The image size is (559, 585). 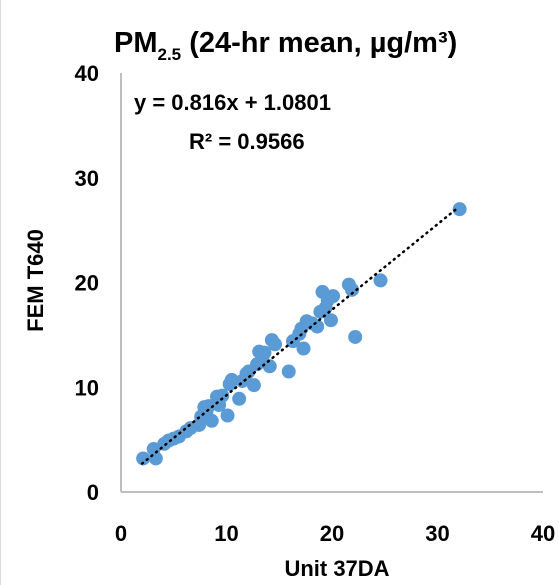 What do you see at coordinates (247, 141) in the screenshot?
I see `r-squared-label: R² = 0.9566` at bounding box center [247, 141].